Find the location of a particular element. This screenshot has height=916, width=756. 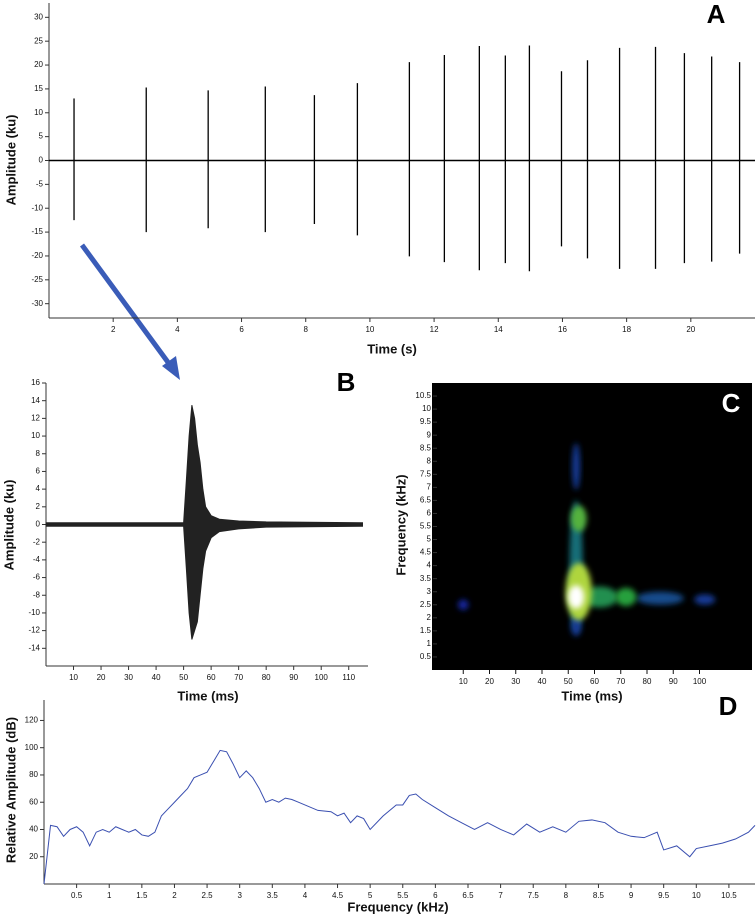

y-tick-label: -2 is located at coordinates (37, 541).